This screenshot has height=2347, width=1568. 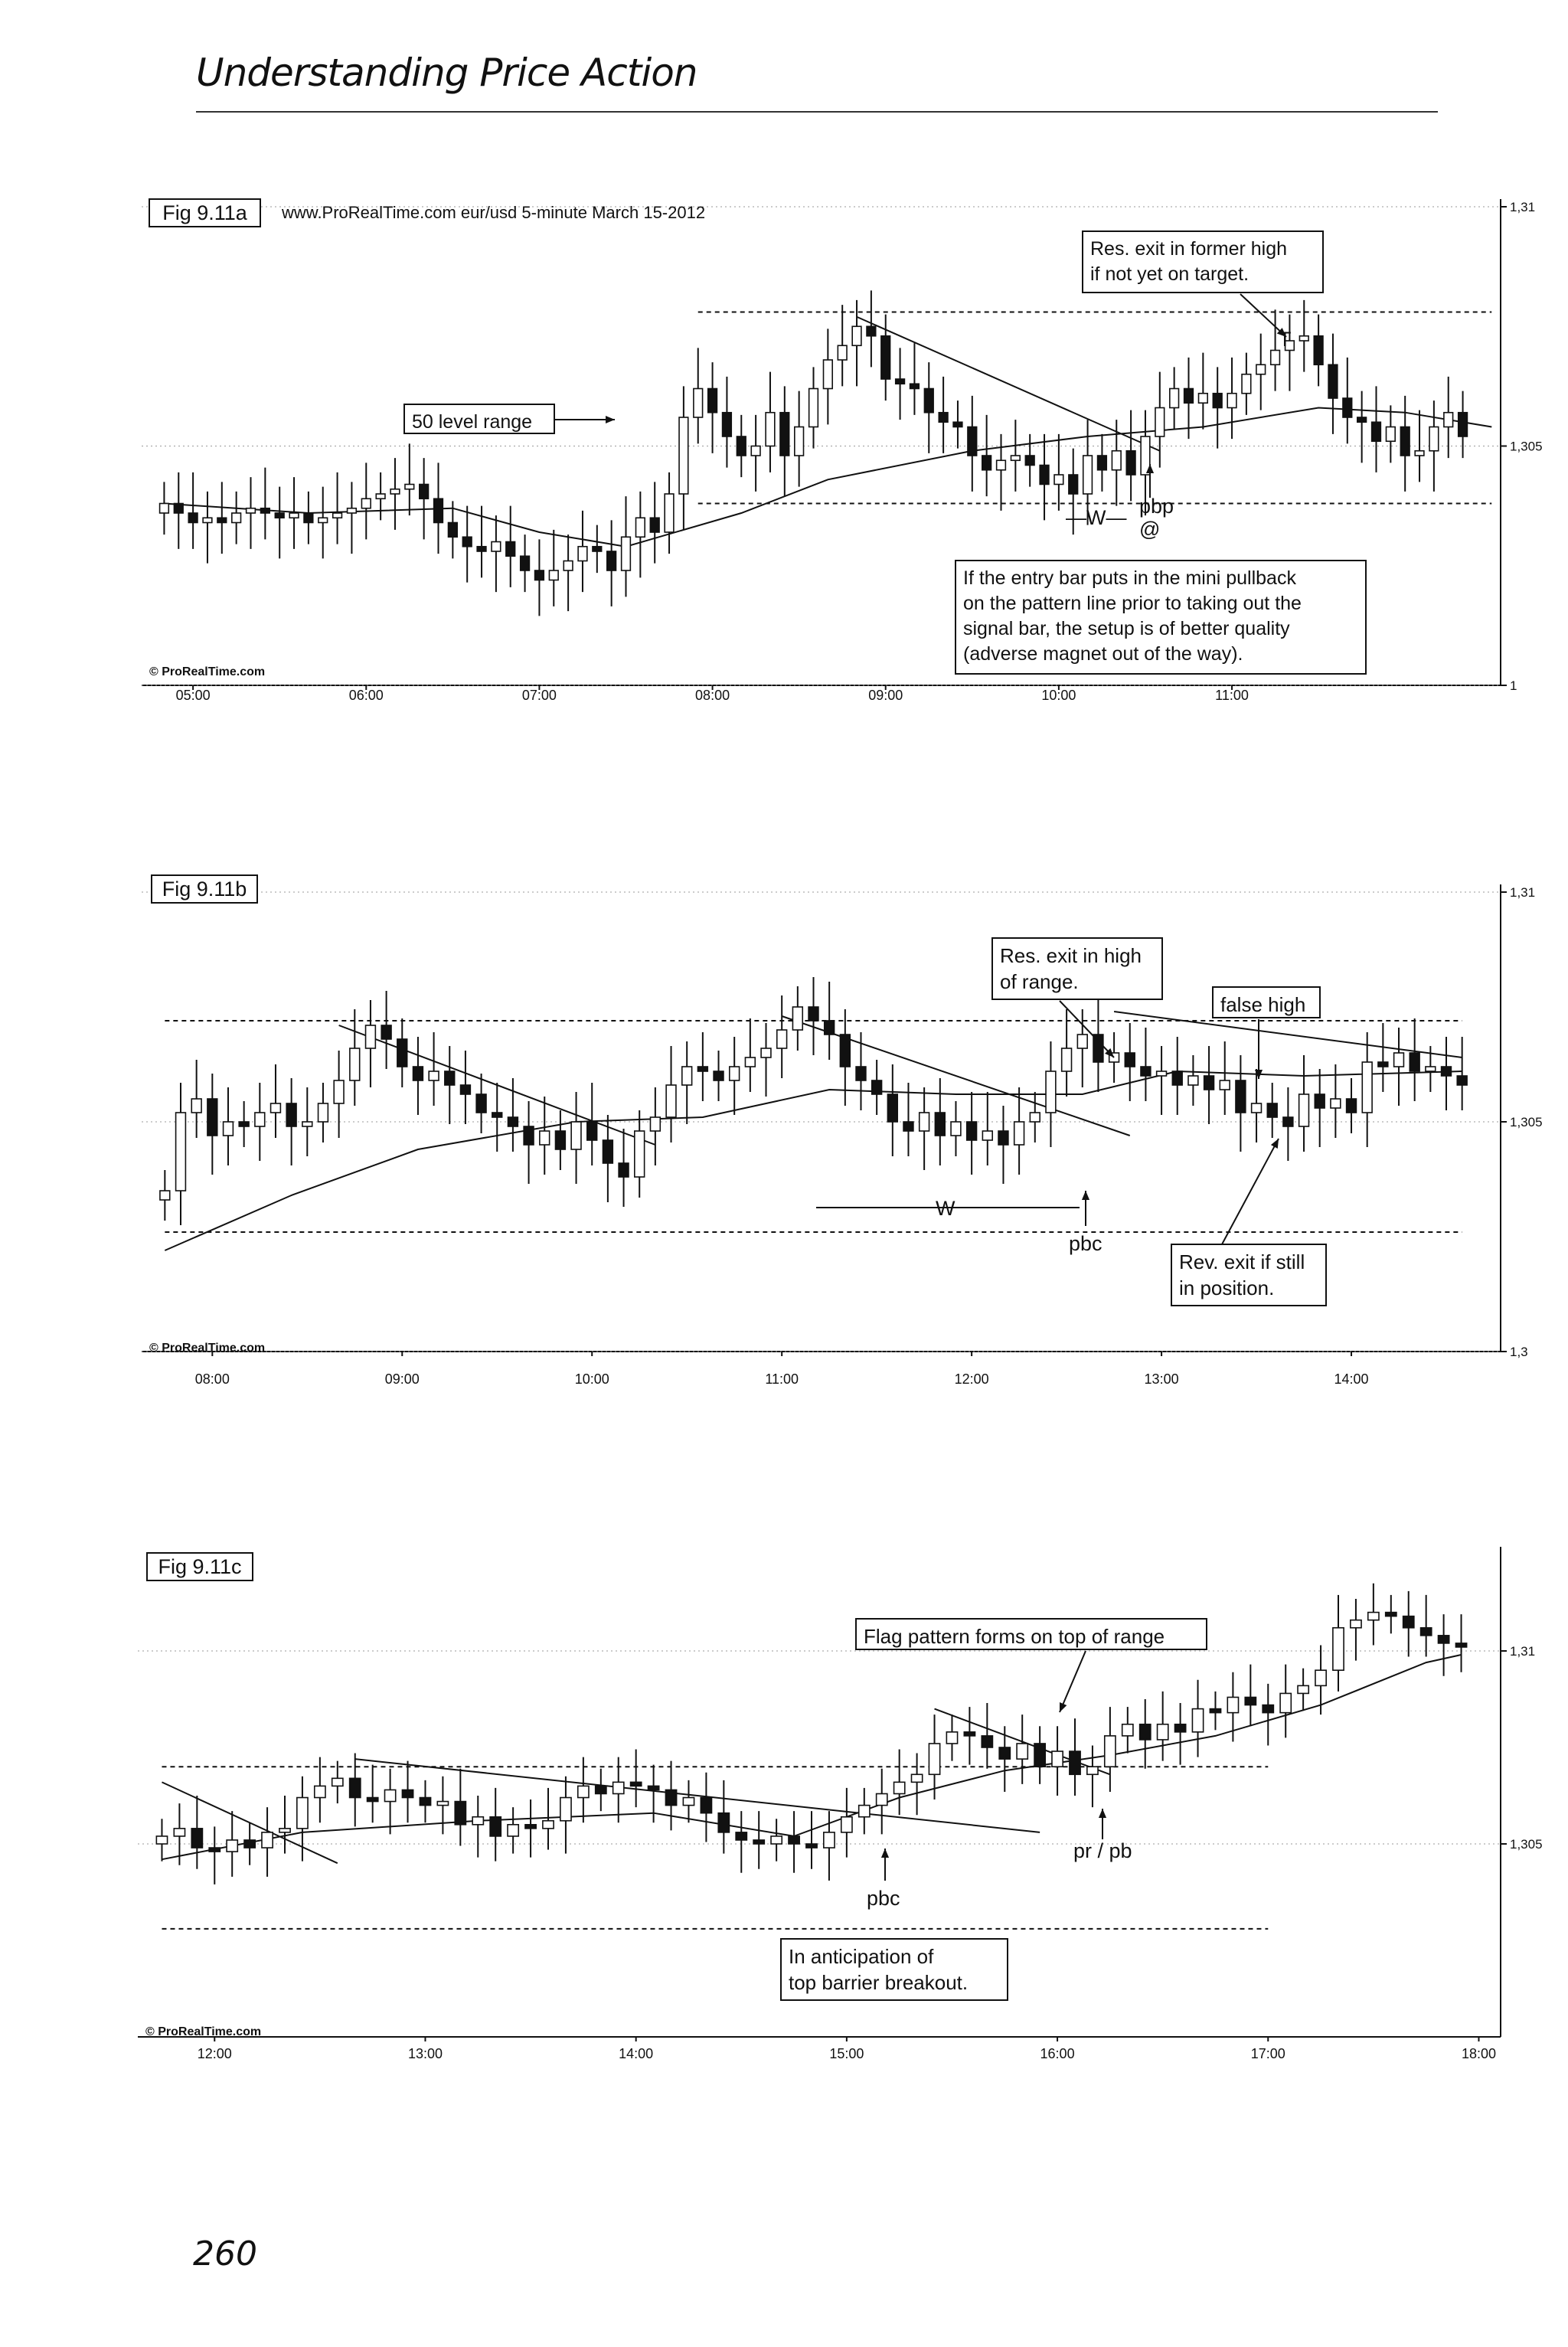 What do you see at coordinates (846, 2053) in the screenshot?
I see `x-tick-label: 15:00` at bounding box center [846, 2053].